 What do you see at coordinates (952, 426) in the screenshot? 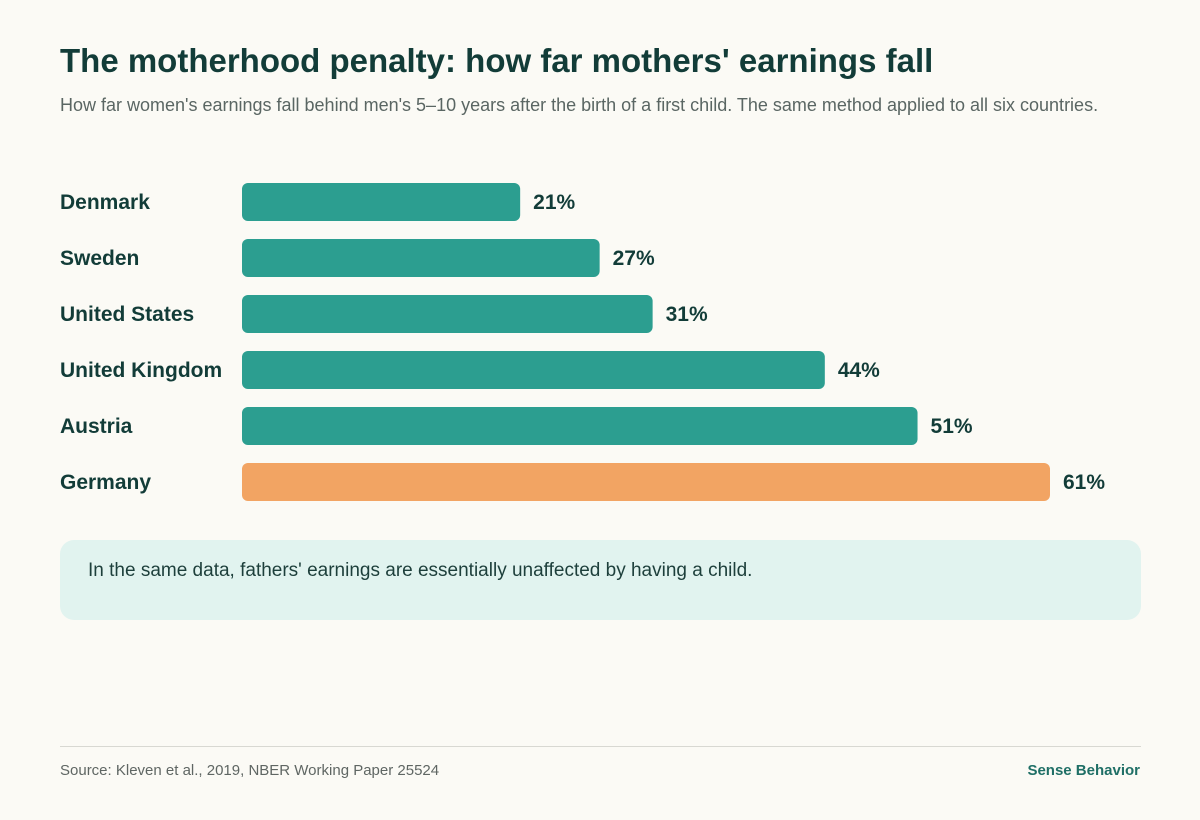
I see `value-label-austria: 51%` at bounding box center [952, 426].